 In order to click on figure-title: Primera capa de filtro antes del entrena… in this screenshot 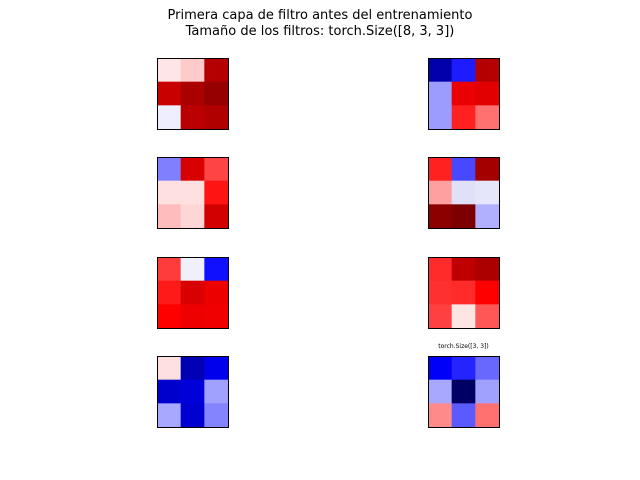, I will do `click(320, 15)`.